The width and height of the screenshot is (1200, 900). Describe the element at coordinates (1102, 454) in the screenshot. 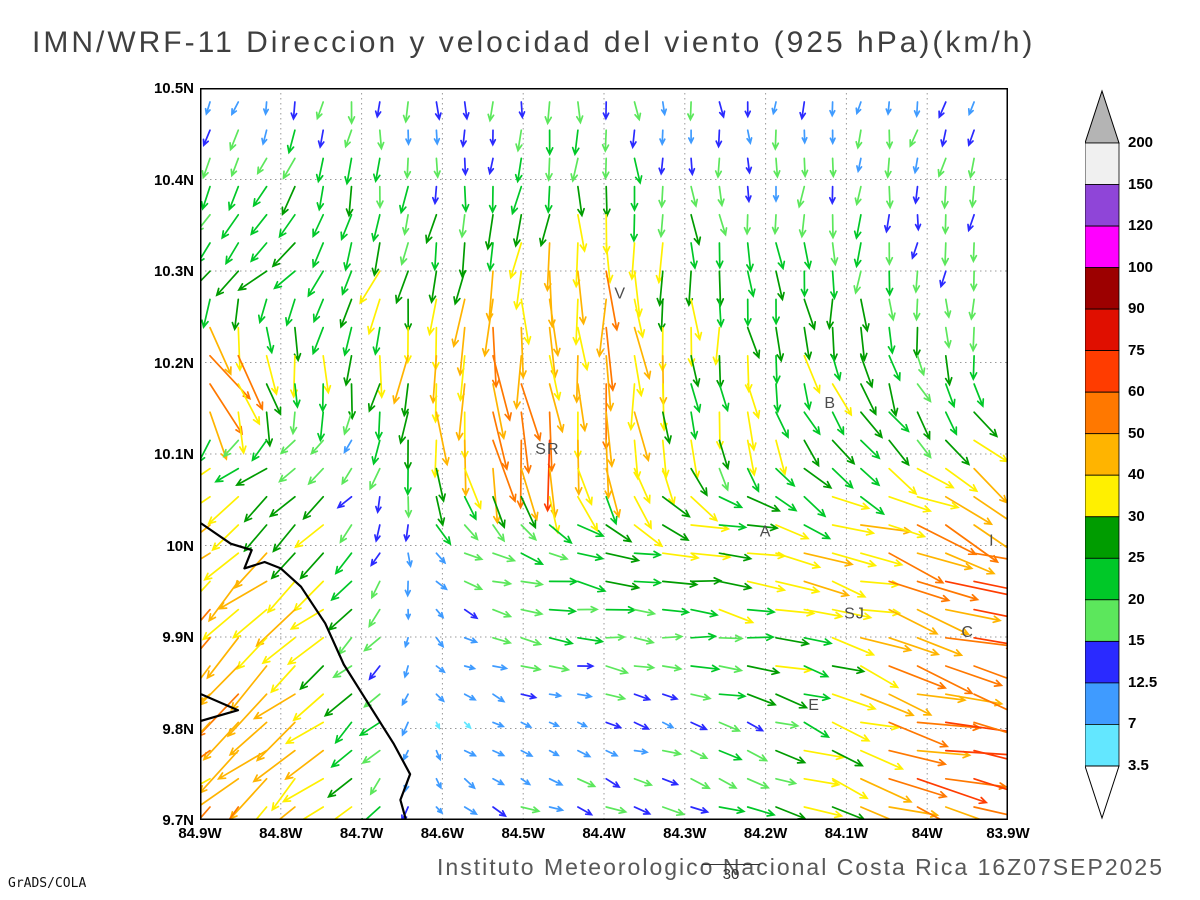

I see `speed-colorbar` at that location.